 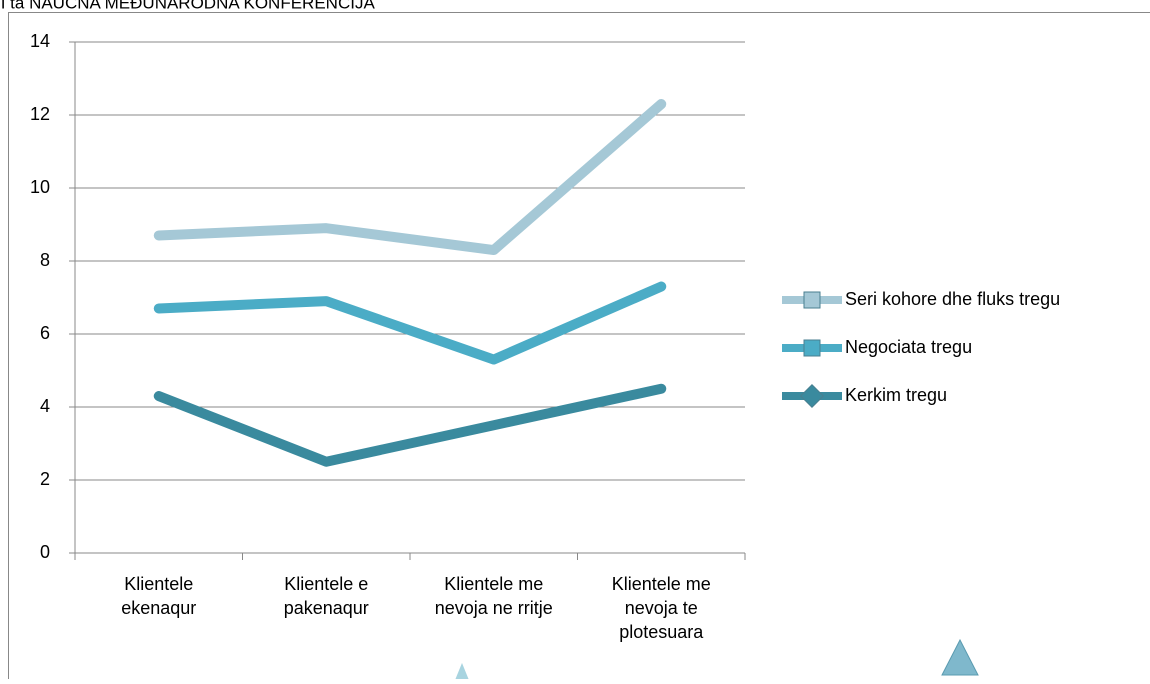 I want to click on y-tick-label: 12, so click(x=40, y=114).